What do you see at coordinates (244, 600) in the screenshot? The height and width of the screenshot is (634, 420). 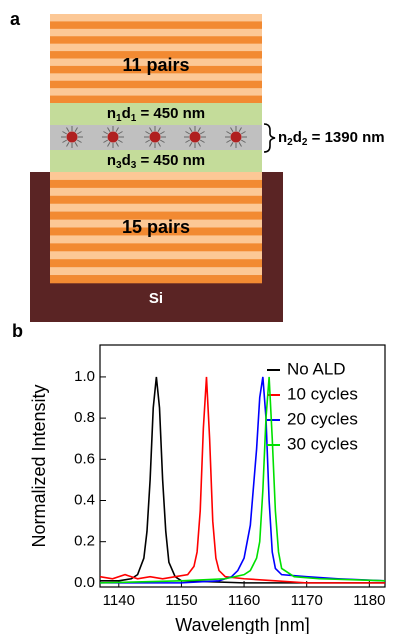 I see `x-tick-label: 1160` at bounding box center [244, 600].